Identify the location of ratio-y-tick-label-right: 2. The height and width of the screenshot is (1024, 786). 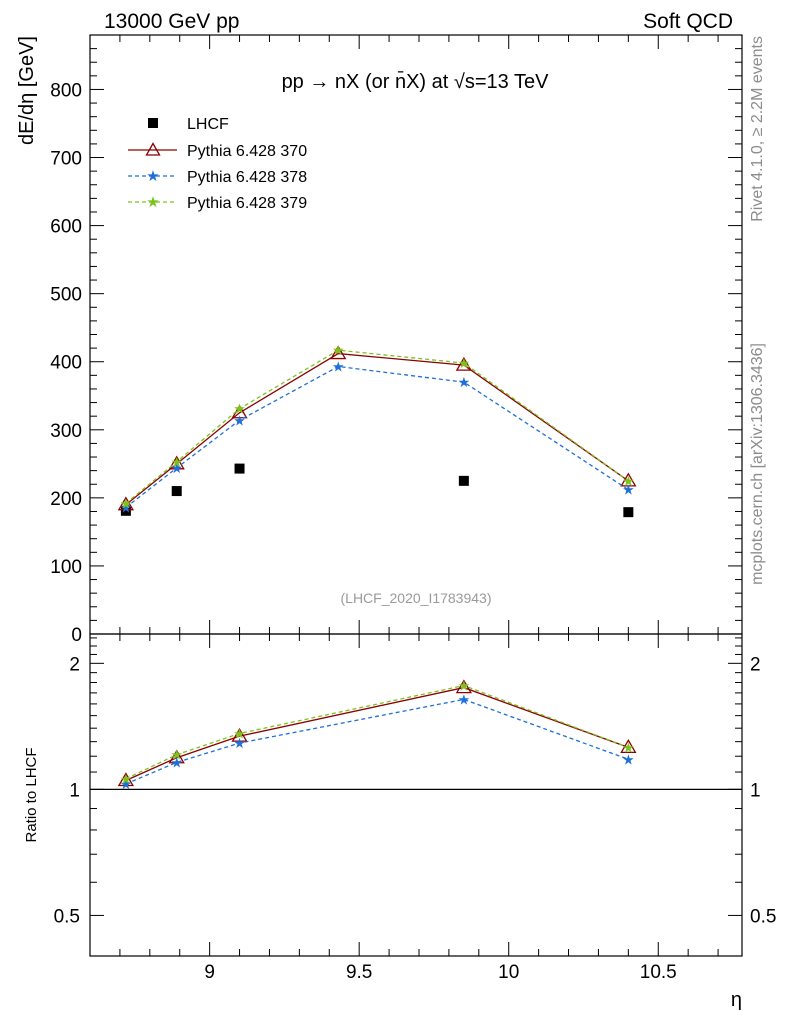
(755, 664).